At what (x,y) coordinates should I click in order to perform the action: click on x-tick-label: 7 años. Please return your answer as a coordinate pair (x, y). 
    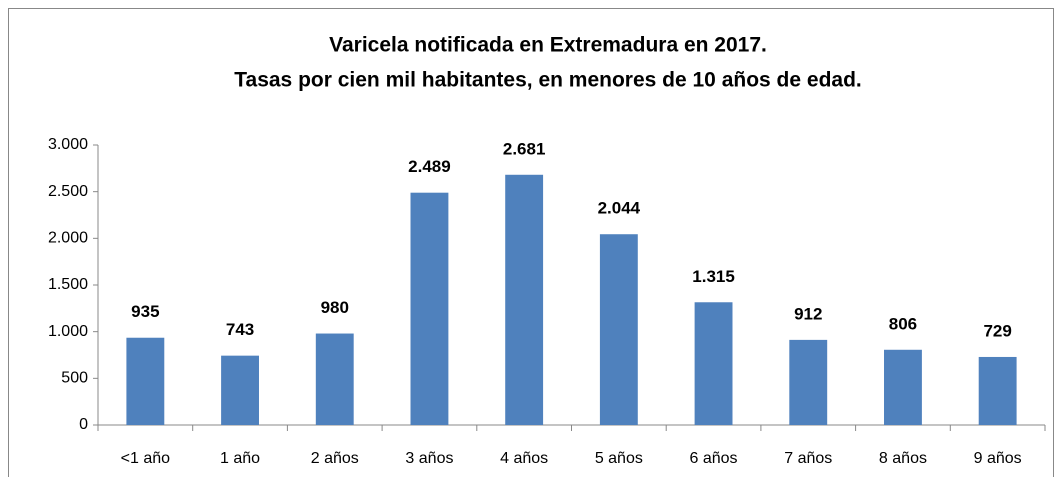
    Looking at the image, I should click on (808, 458).